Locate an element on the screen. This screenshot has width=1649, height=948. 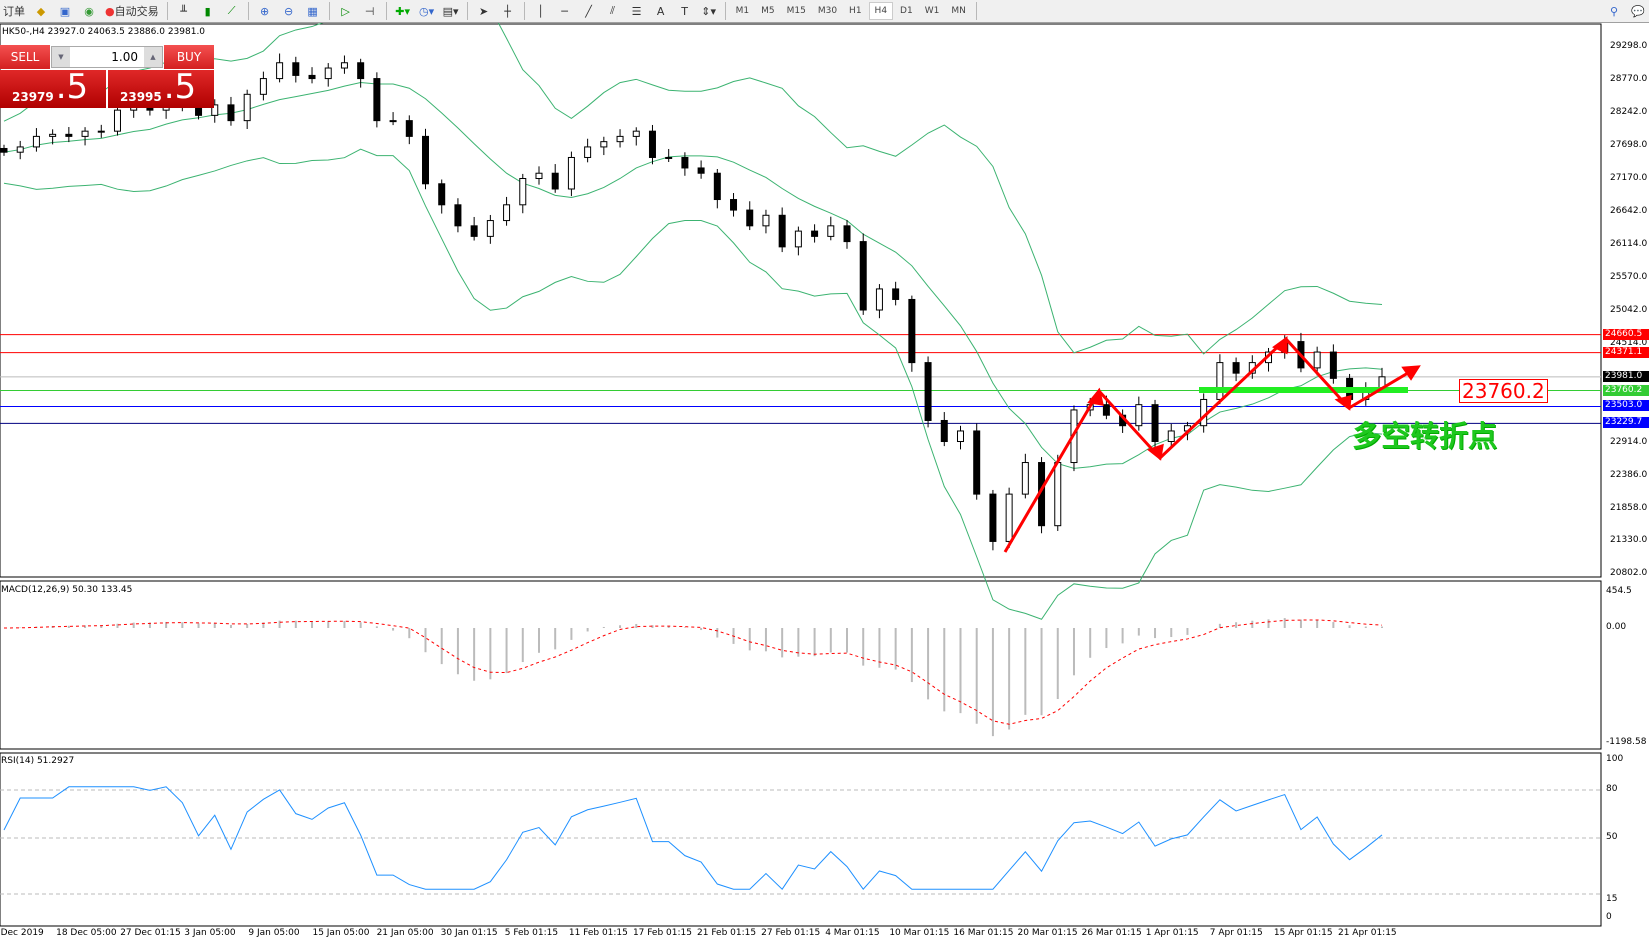
trendline-icon: ╱ is located at coordinates (588, 11).